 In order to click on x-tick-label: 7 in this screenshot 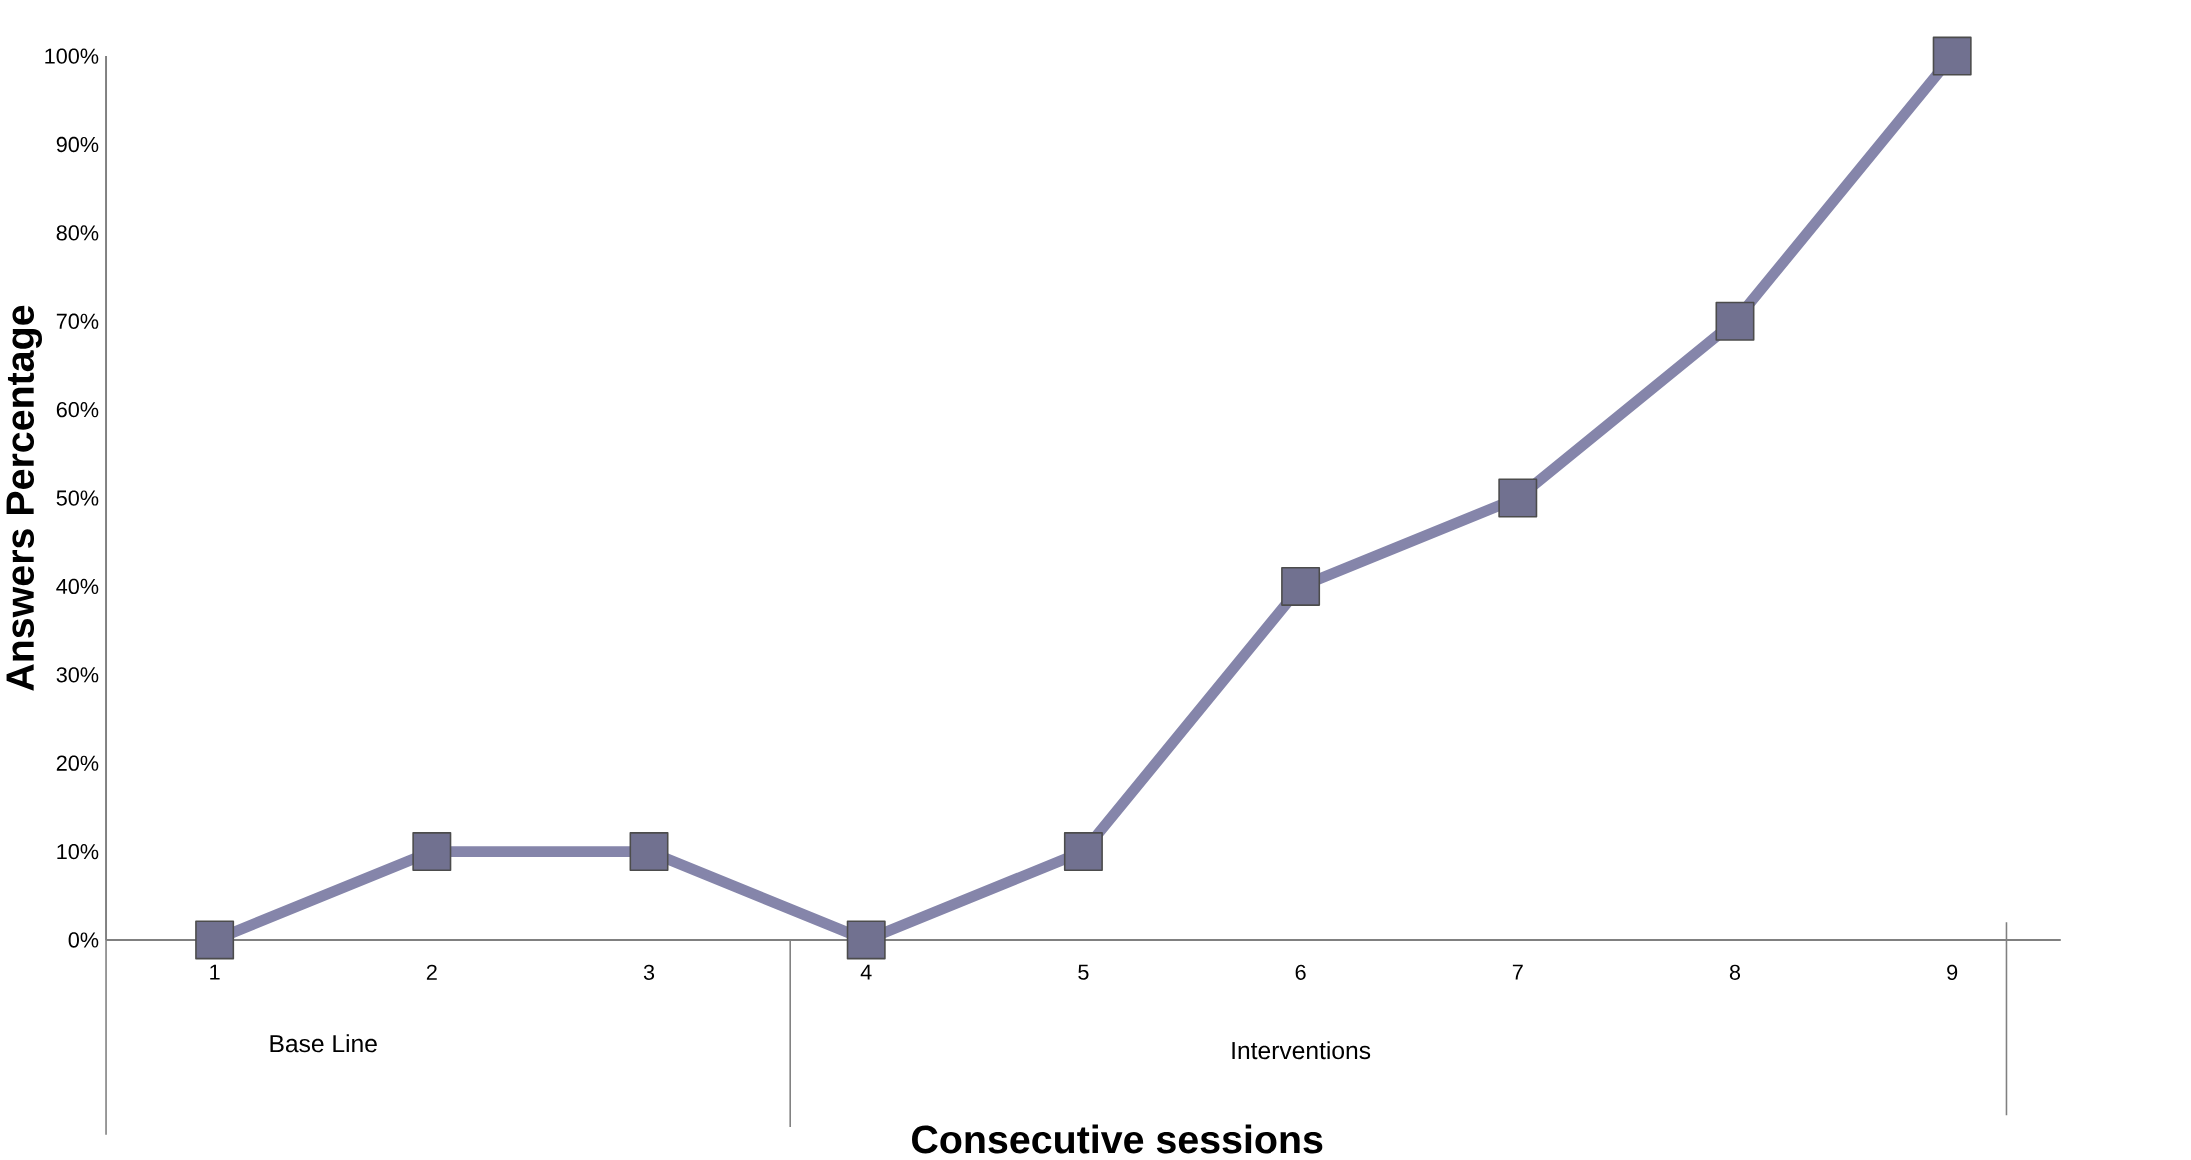, I will do `click(1517, 972)`.